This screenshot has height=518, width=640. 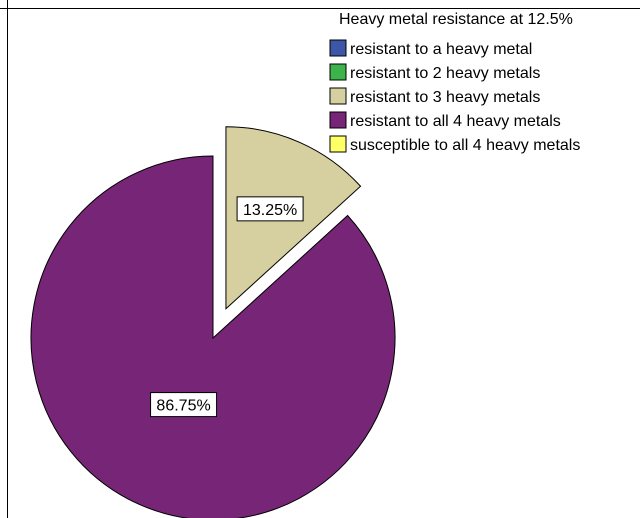 What do you see at coordinates (227, 307) in the screenshot?
I see `pie-data-labels: 13.25% 86.75%` at bounding box center [227, 307].